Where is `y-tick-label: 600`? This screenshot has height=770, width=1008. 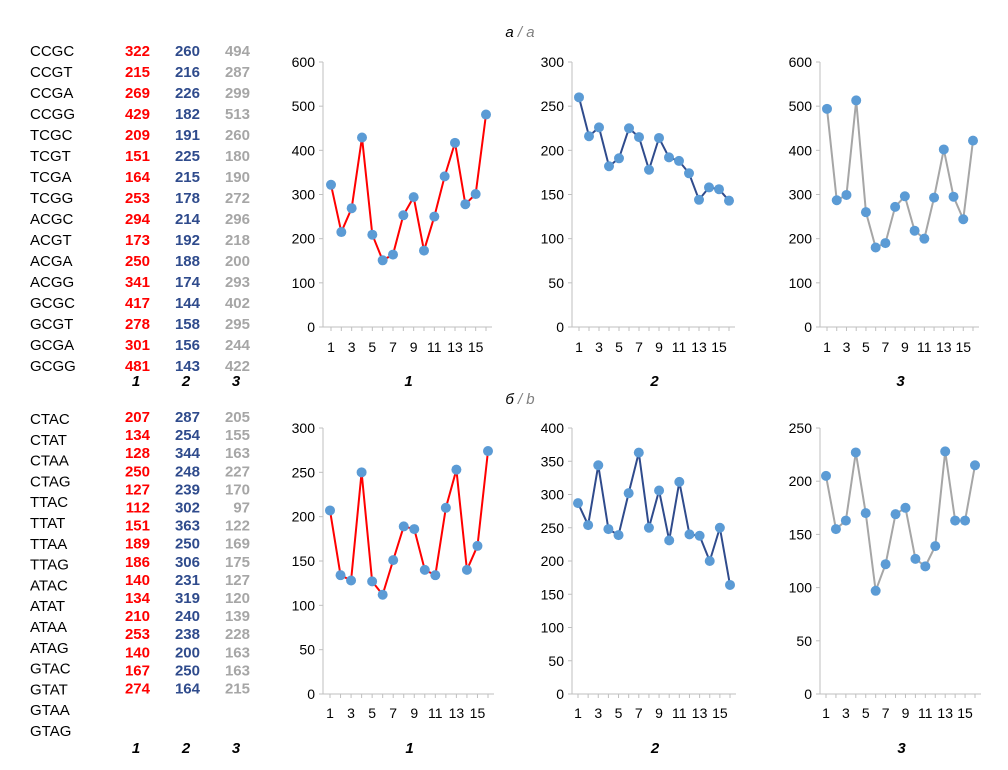
y-tick-label: 600 is located at coordinates (801, 62).